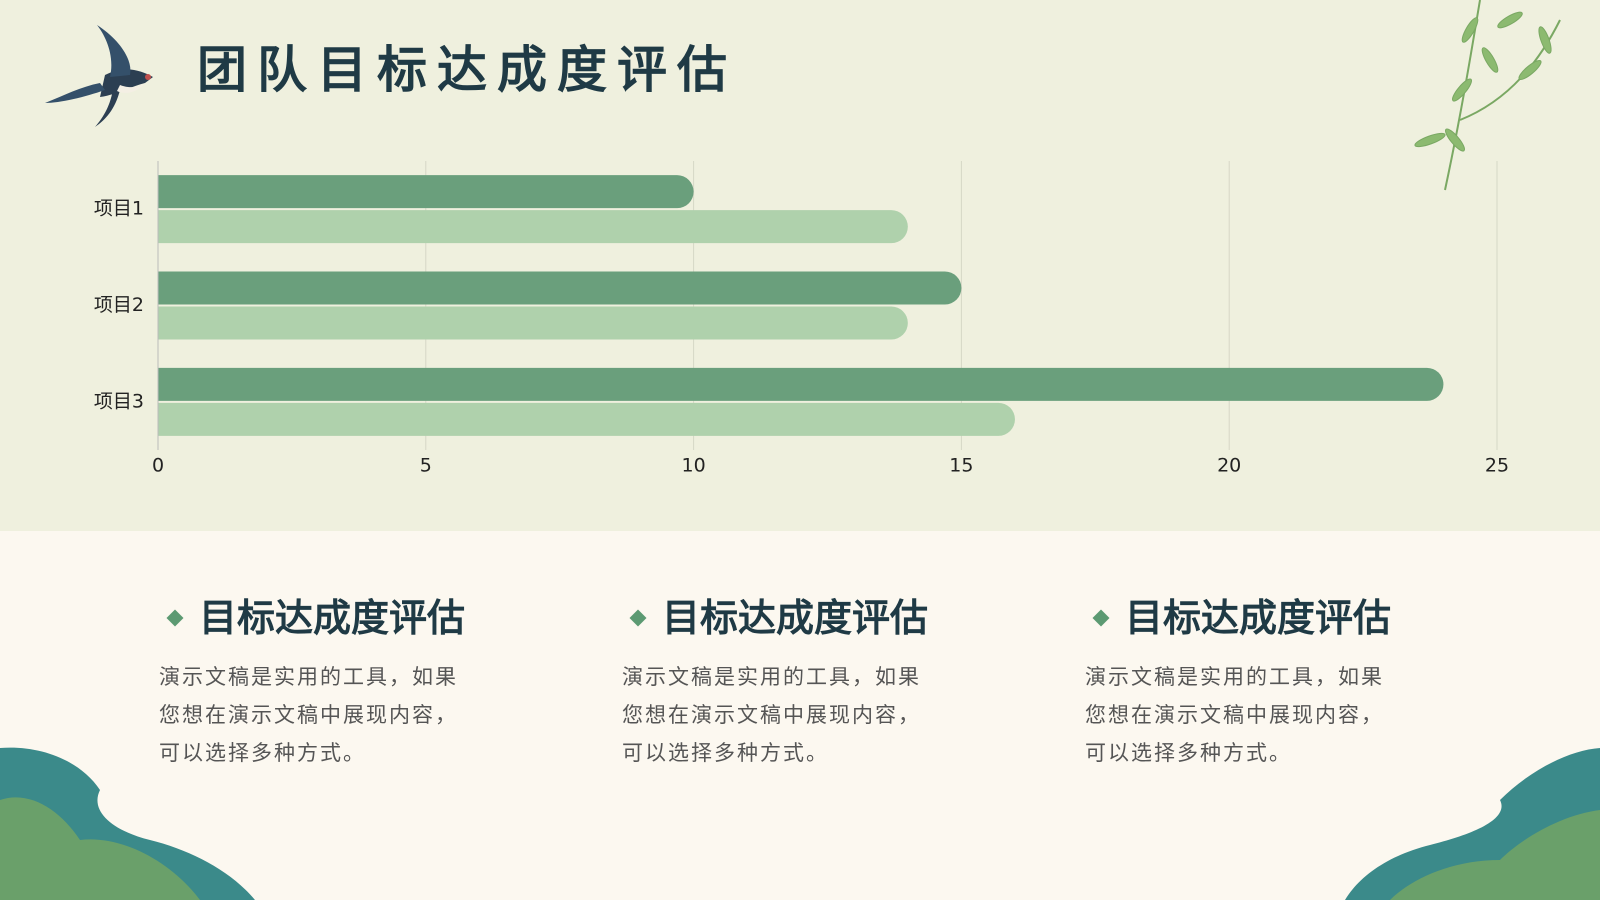 Image resolution: width=1600 pixels, height=900 pixels. What do you see at coordinates (961, 466) in the screenshot?
I see `x-tick-label: 15` at bounding box center [961, 466].